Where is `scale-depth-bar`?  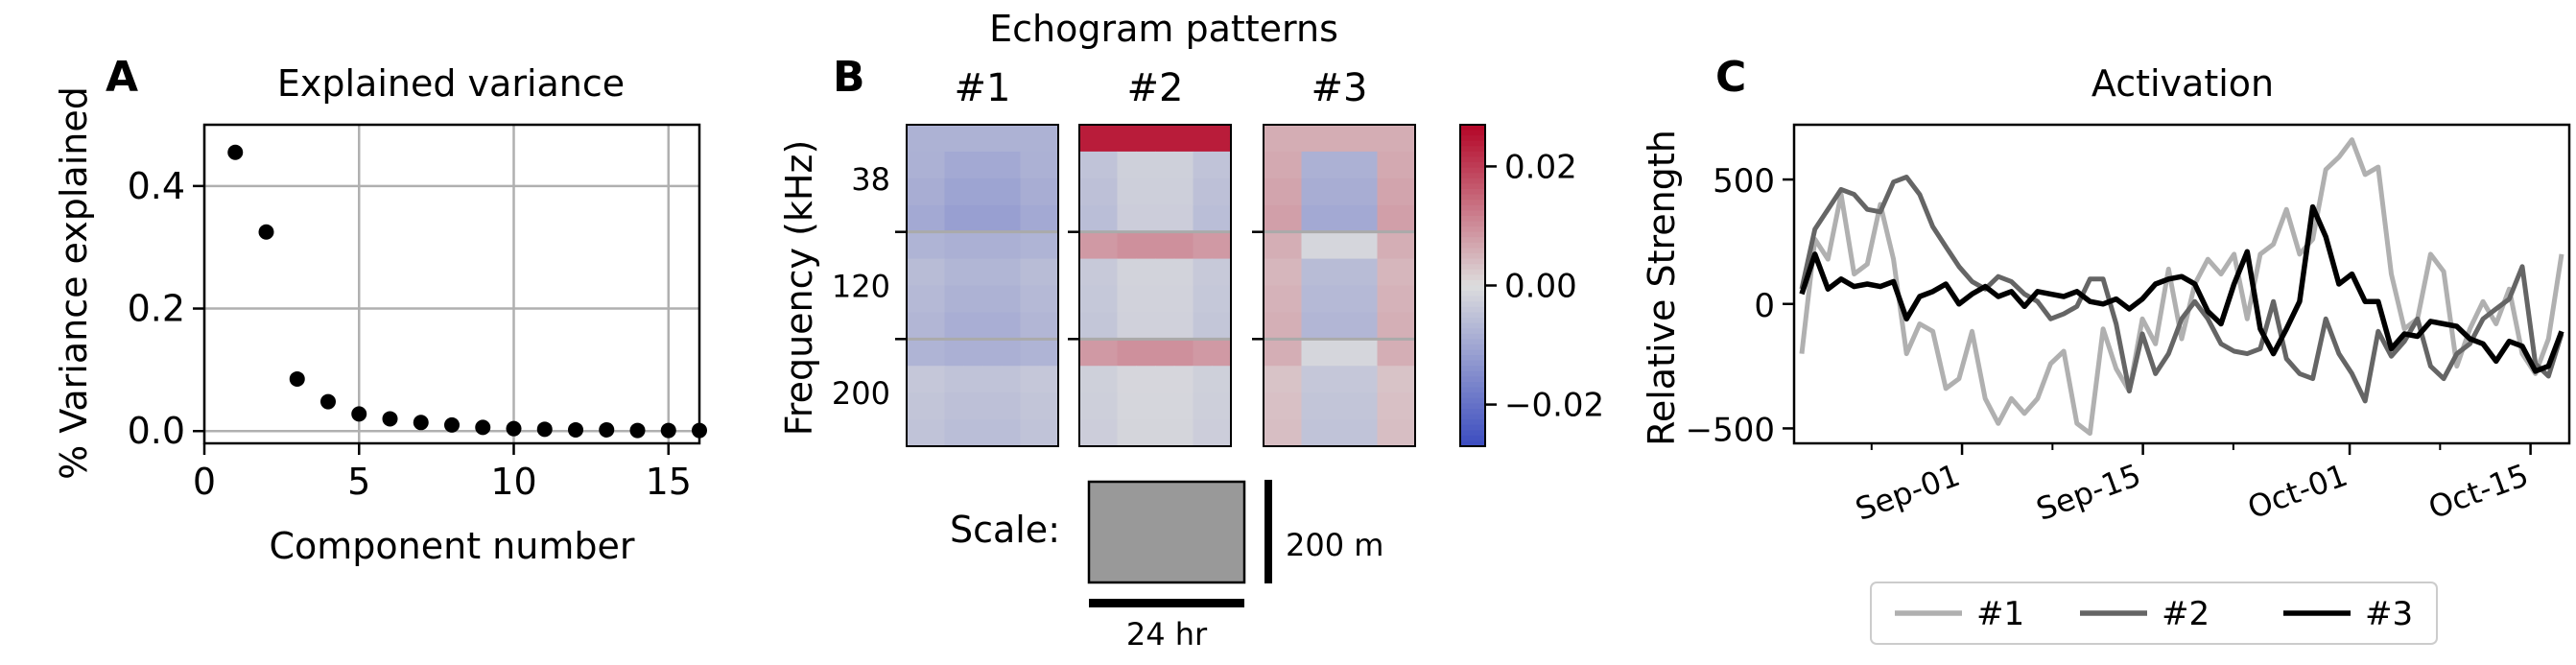 scale-depth-bar is located at coordinates (1268, 531).